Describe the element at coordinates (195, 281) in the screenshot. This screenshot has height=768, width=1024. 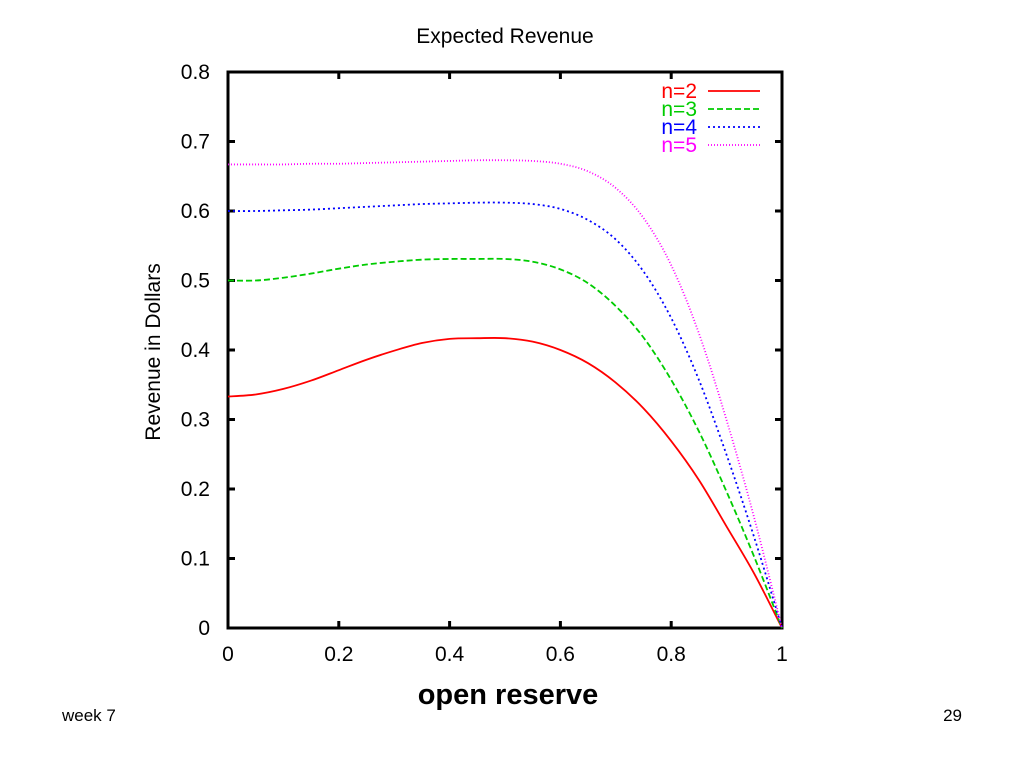
I see `y-tick-label: 0.5` at that location.